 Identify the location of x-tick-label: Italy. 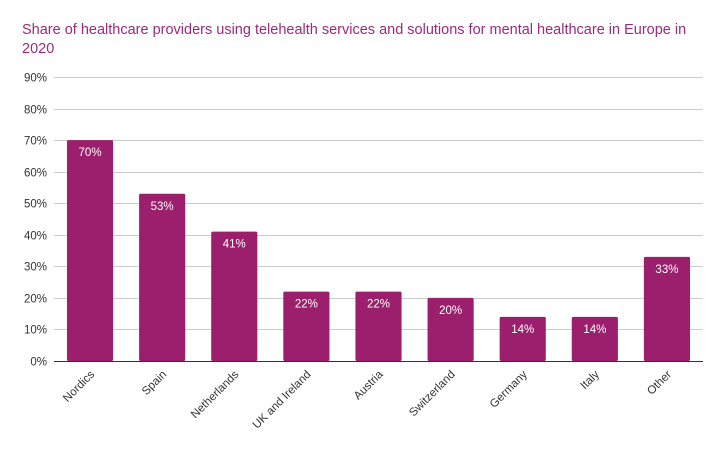
(591, 380).